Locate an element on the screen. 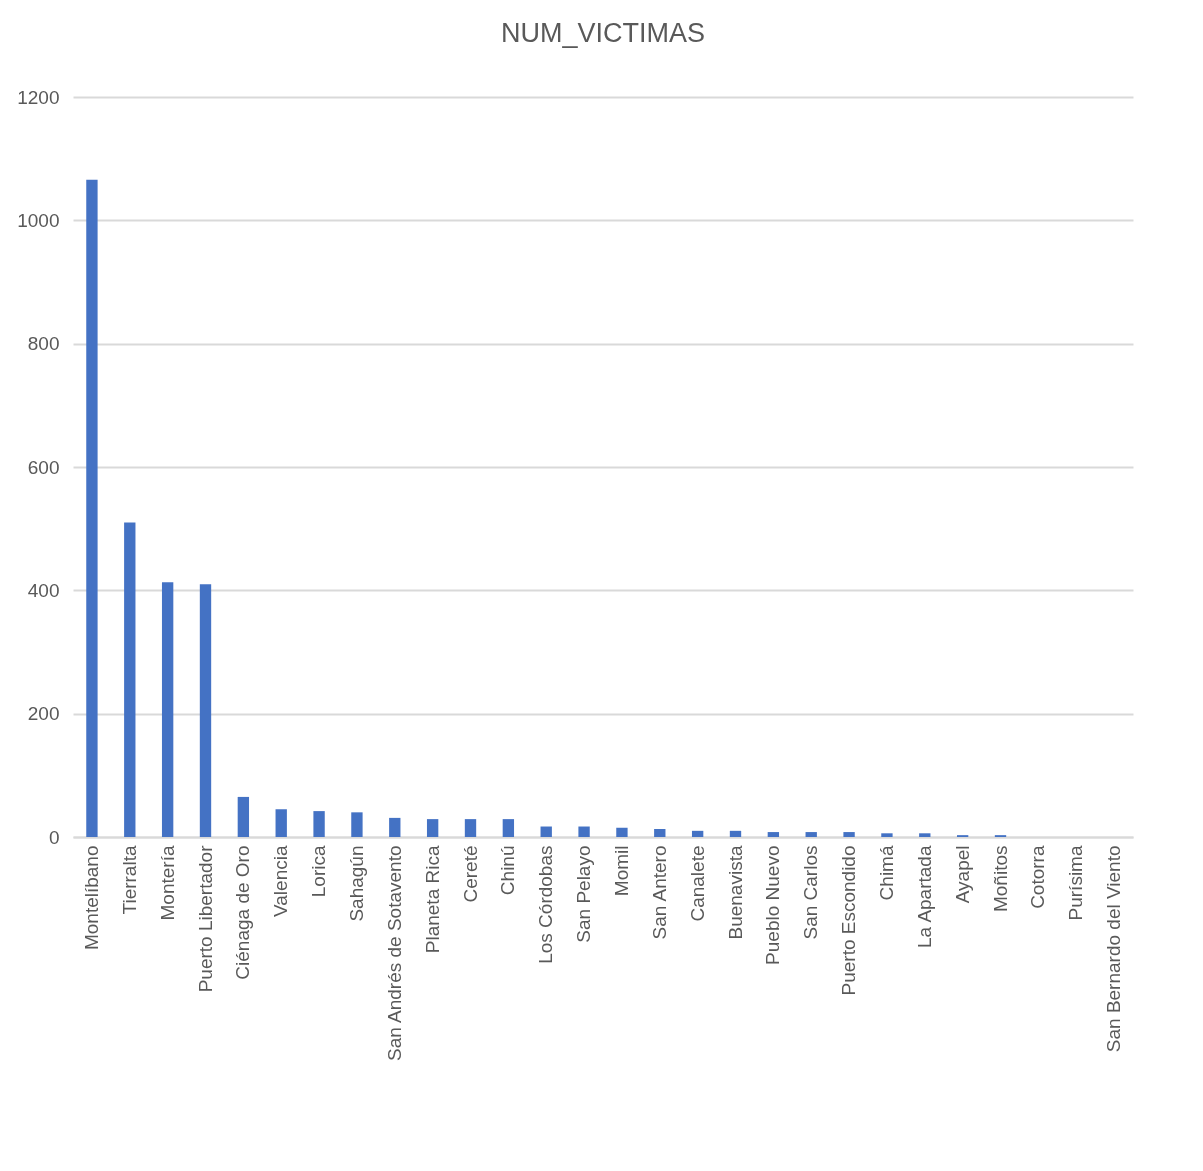 The width and height of the screenshot is (1203, 1171). x-tick-label: San Pelayo is located at coordinates (584, 894).